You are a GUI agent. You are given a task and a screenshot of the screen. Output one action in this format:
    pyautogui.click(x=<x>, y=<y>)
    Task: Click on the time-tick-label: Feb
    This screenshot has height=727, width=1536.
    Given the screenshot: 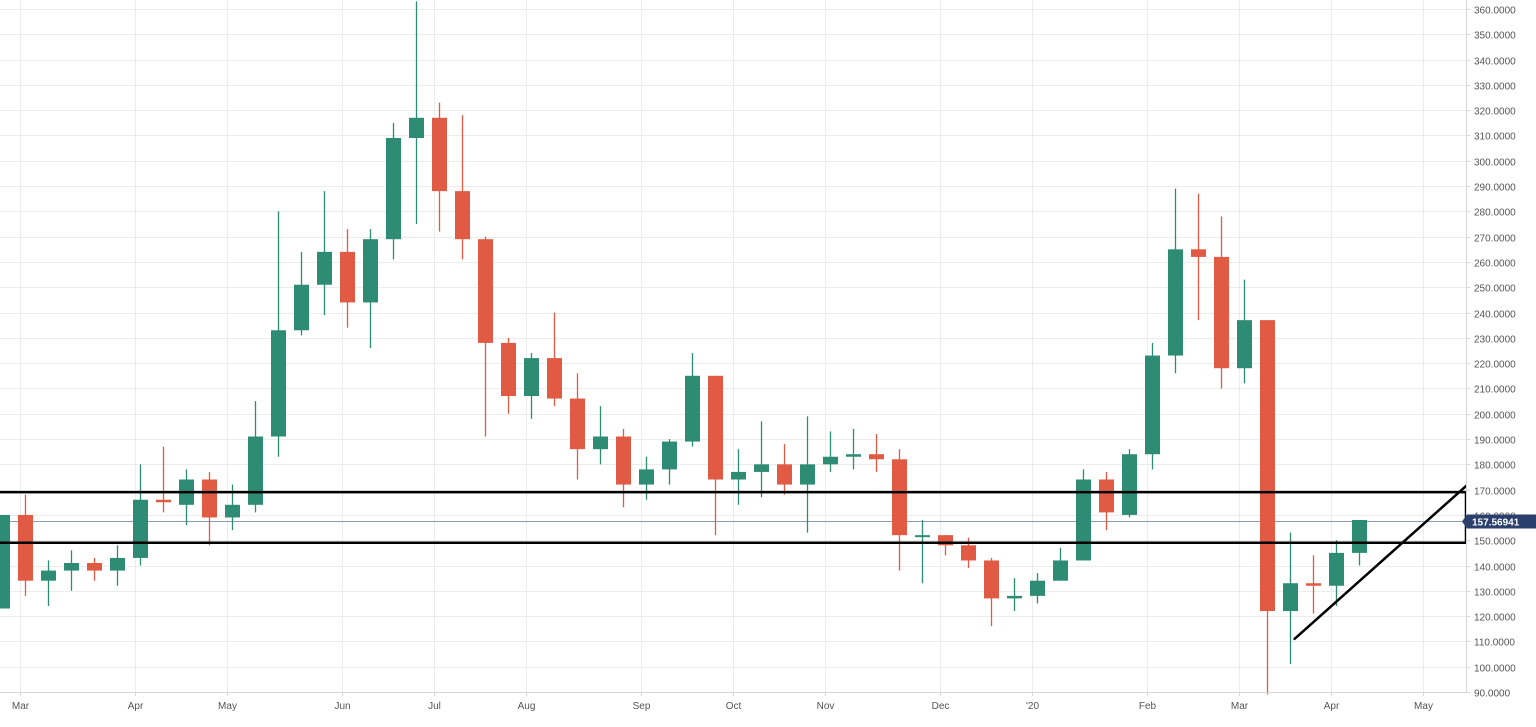 What is the action you would take?
    pyautogui.click(x=1148, y=706)
    